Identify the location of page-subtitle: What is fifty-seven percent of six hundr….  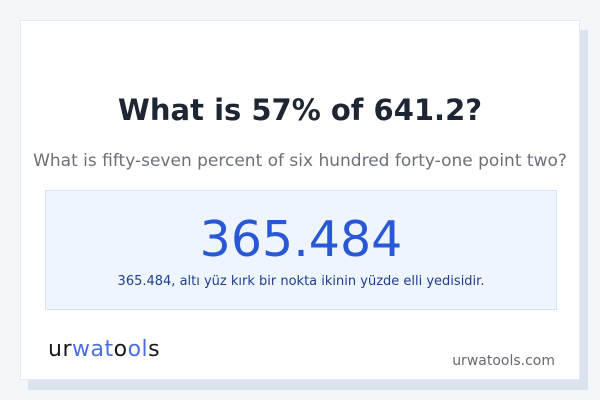
(300, 161).